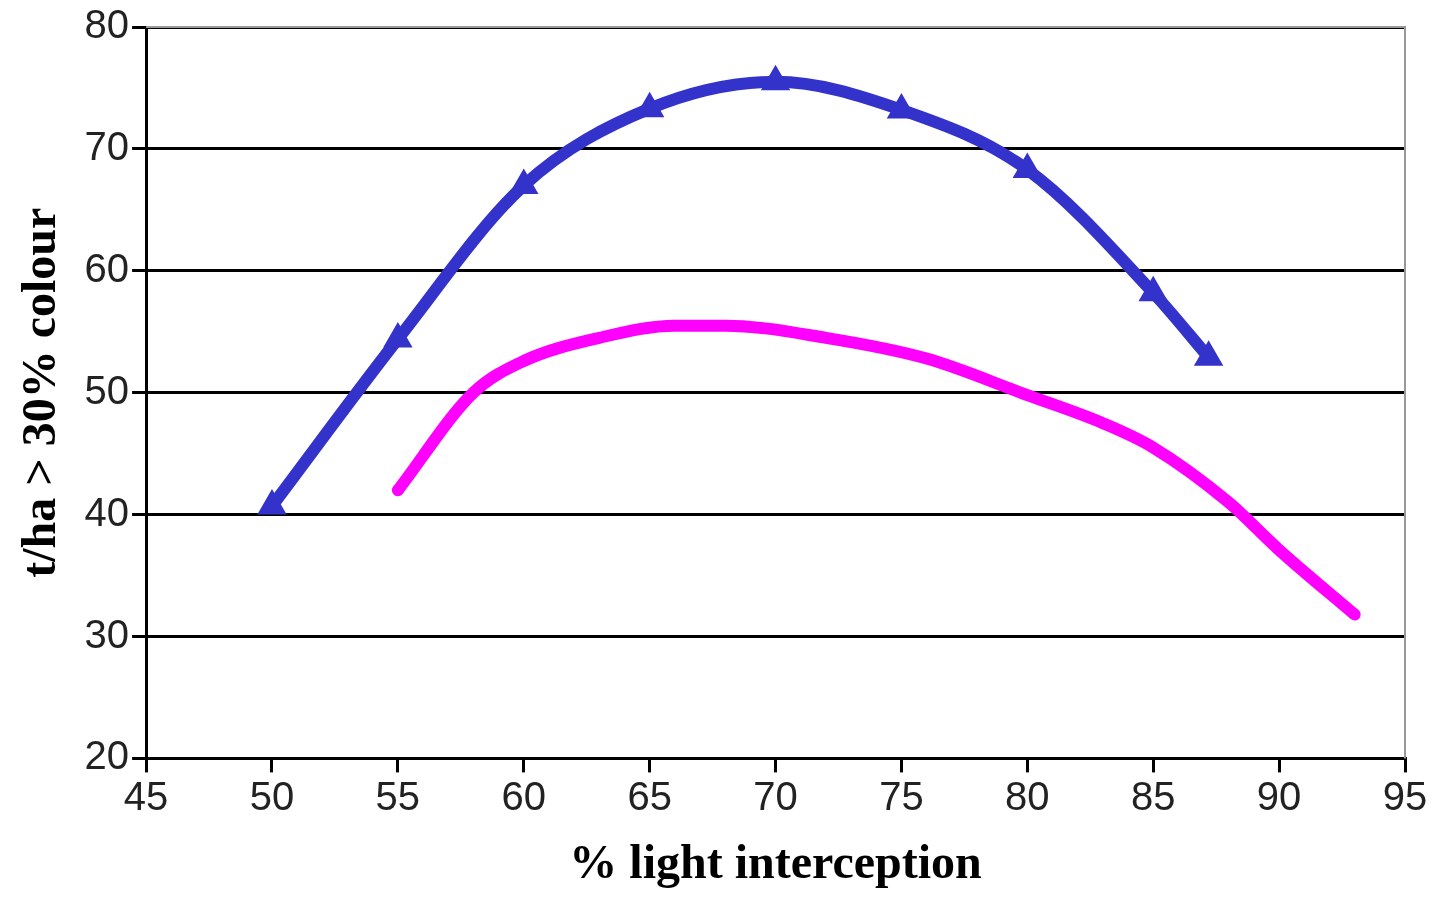 Image resolution: width=1435 pixels, height=903 pixels. Describe the element at coordinates (1405, 796) in the screenshot. I see `x-tick-label: 95` at that location.